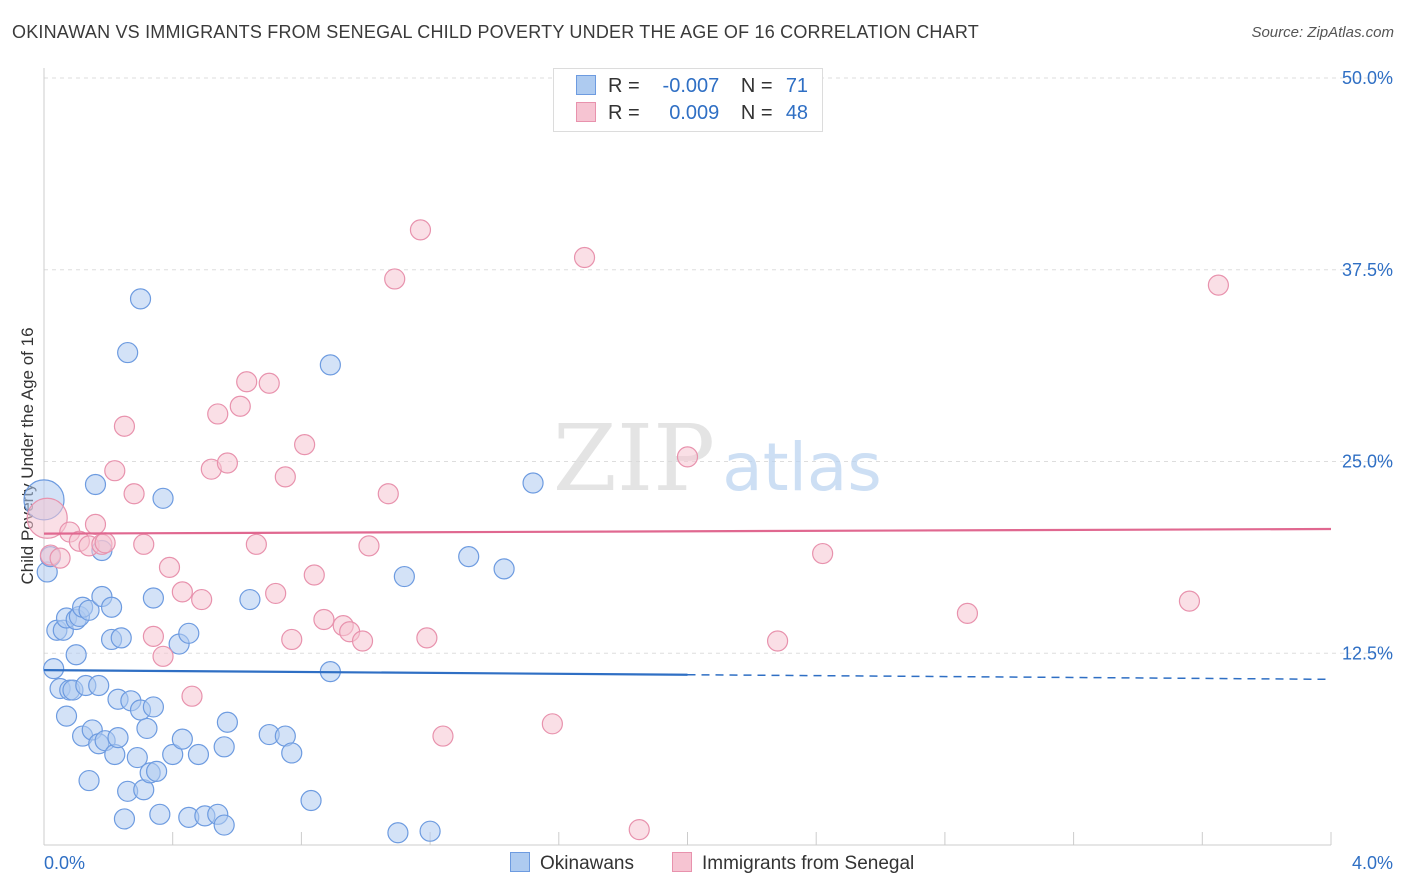  I want to click on y-tick-label: 50.0%, so click(1367, 78).